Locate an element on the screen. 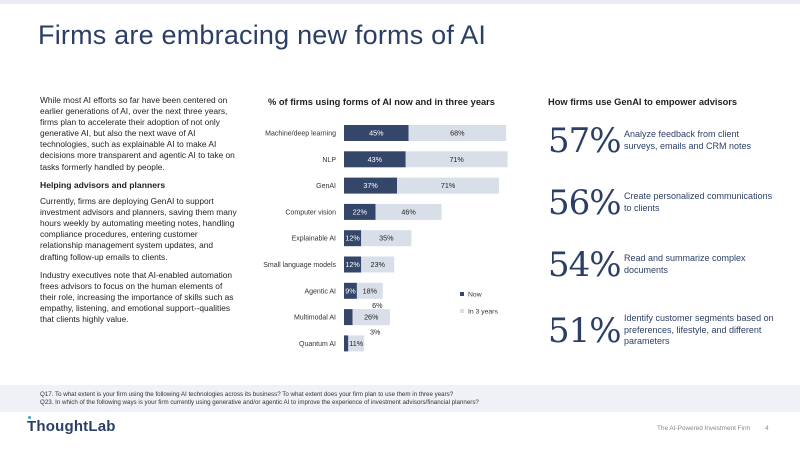  page-title: Firms are embracing new forms of AI is located at coordinates (262, 35).